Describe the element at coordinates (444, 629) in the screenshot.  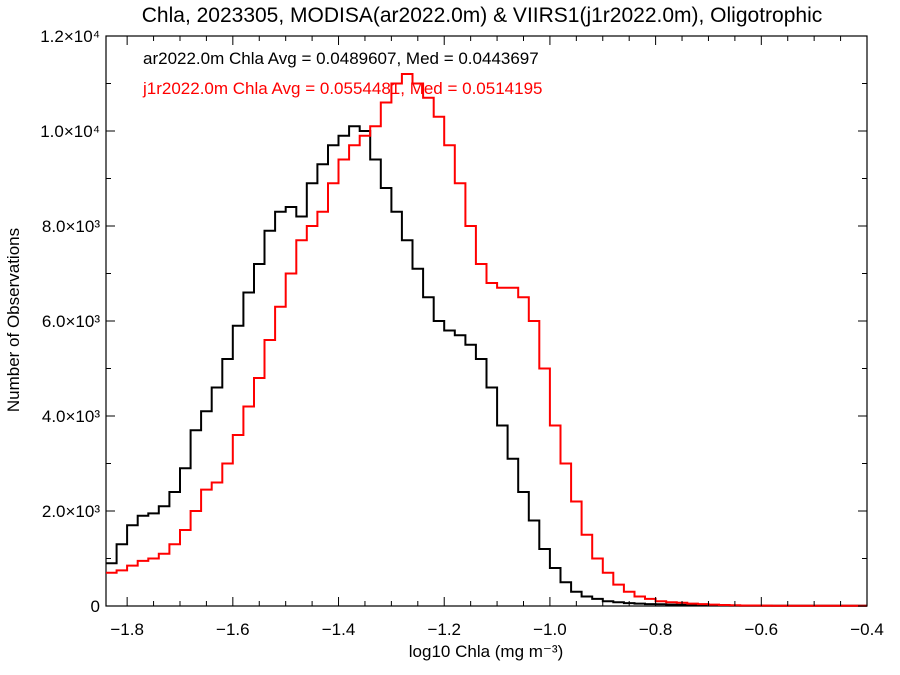
I see `x-tick-label: −1.2` at that location.